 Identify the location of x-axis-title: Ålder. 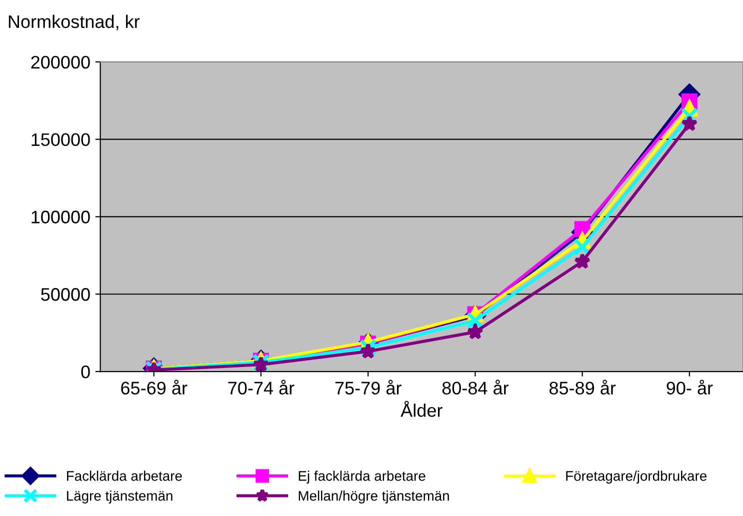
(421, 408).